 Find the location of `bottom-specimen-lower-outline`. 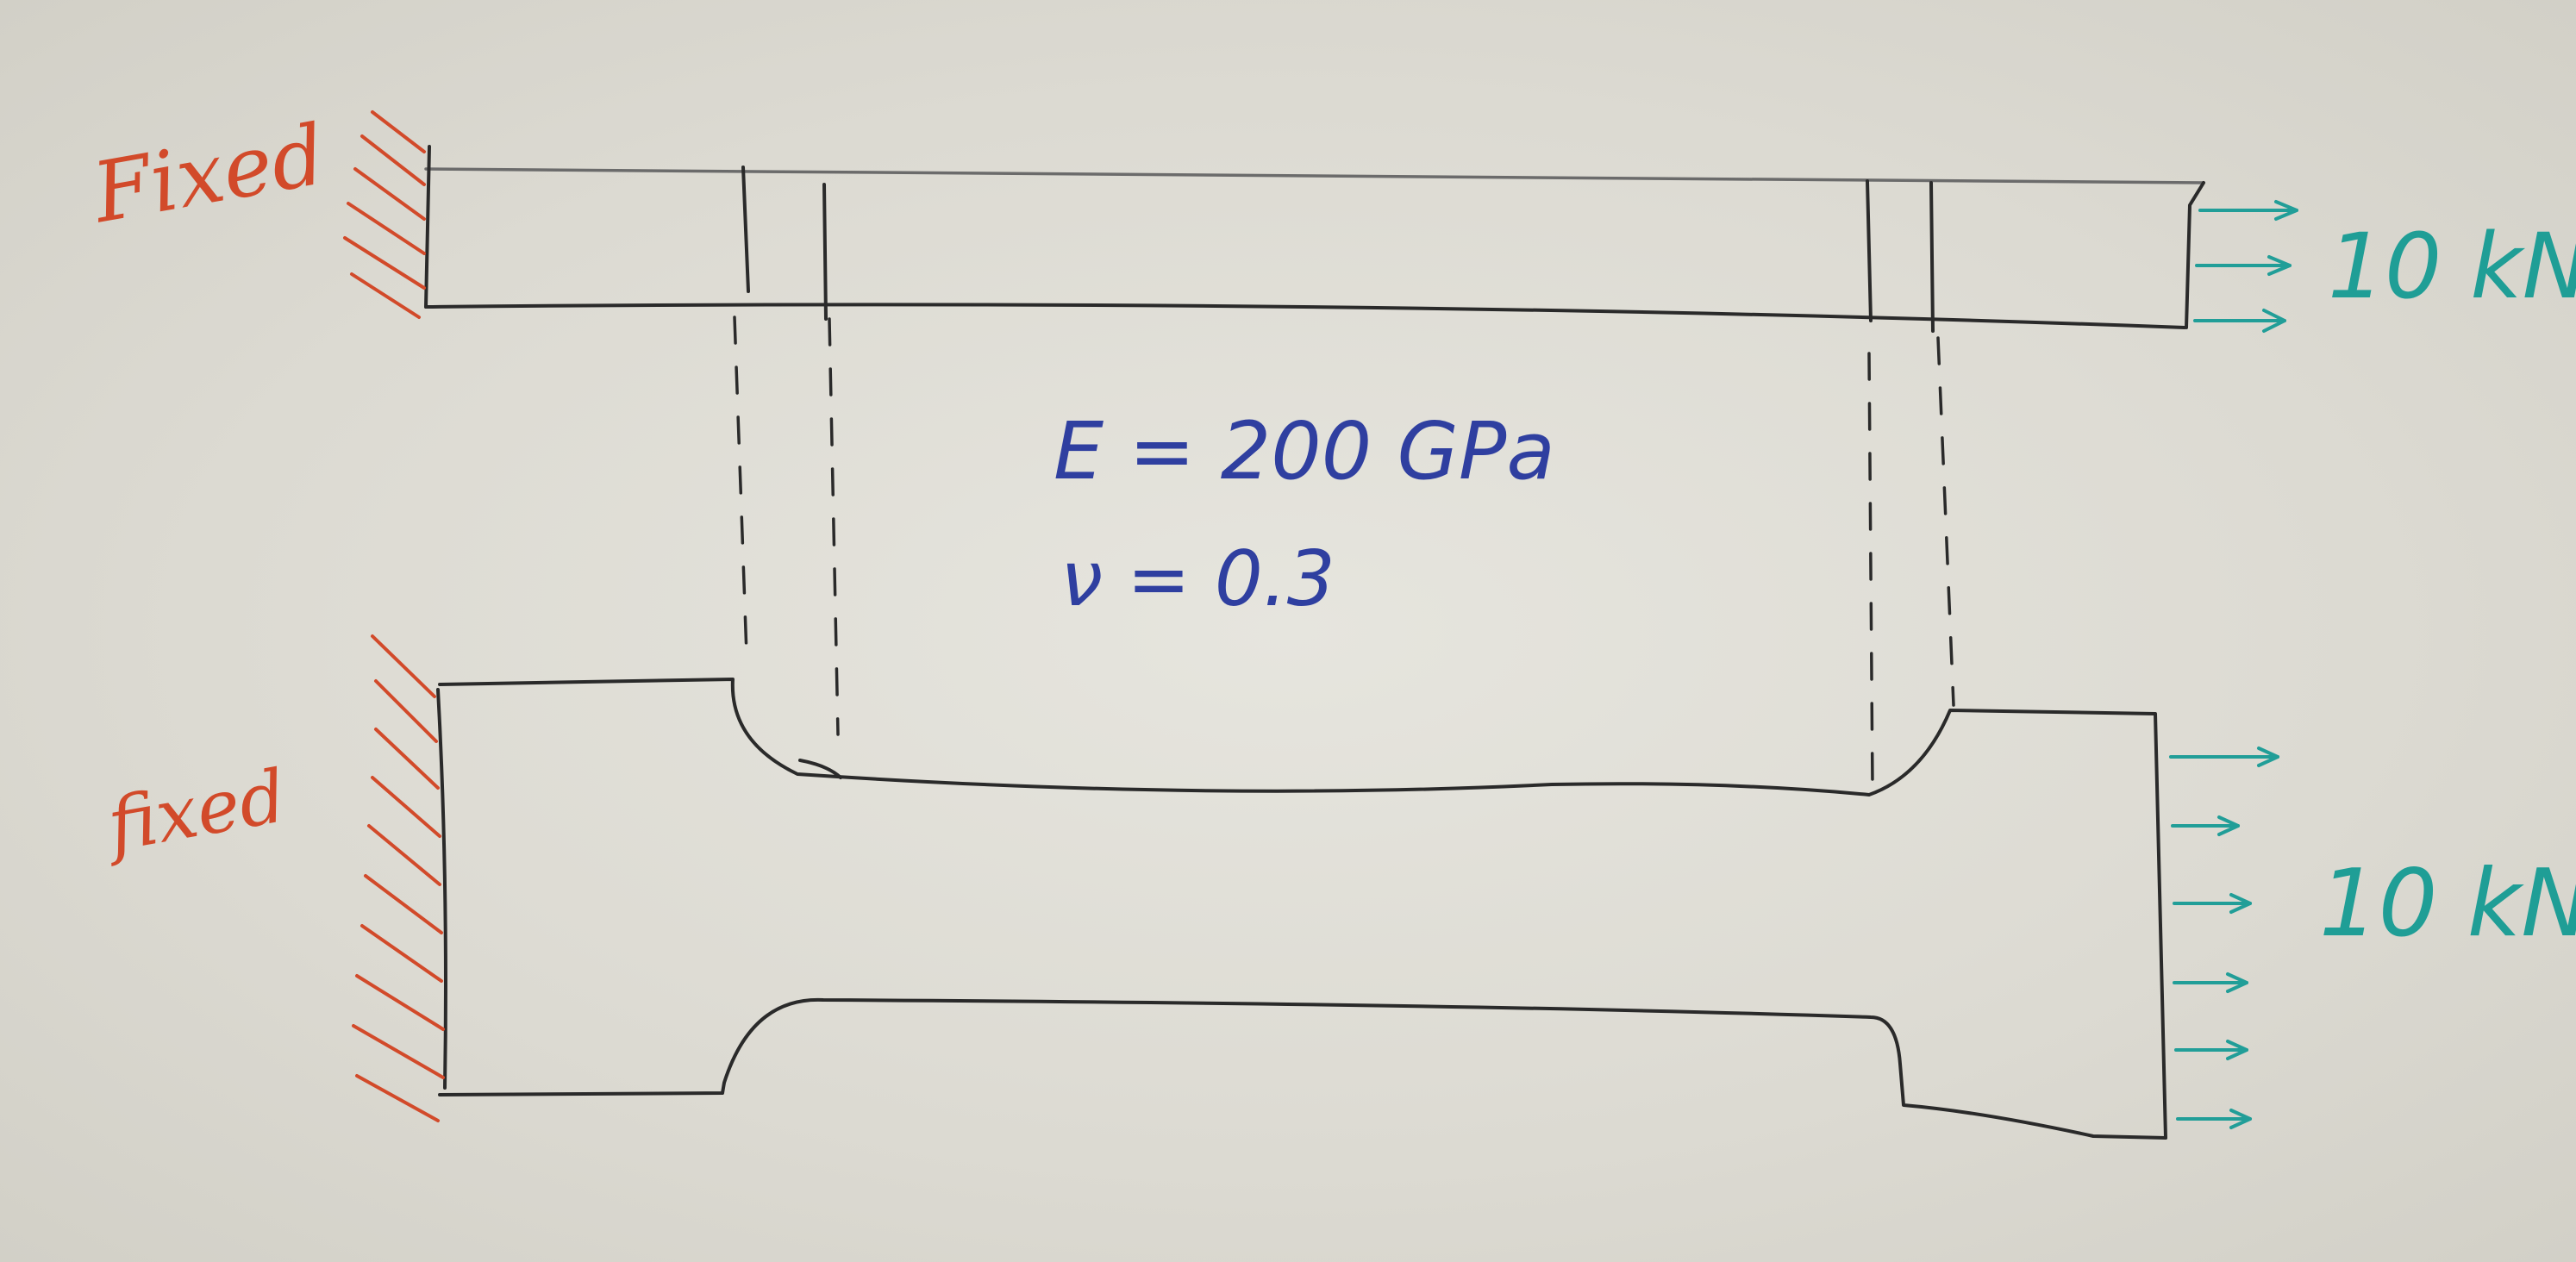

bottom-specimen-lower-outline is located at coordinates (1302, 1068).